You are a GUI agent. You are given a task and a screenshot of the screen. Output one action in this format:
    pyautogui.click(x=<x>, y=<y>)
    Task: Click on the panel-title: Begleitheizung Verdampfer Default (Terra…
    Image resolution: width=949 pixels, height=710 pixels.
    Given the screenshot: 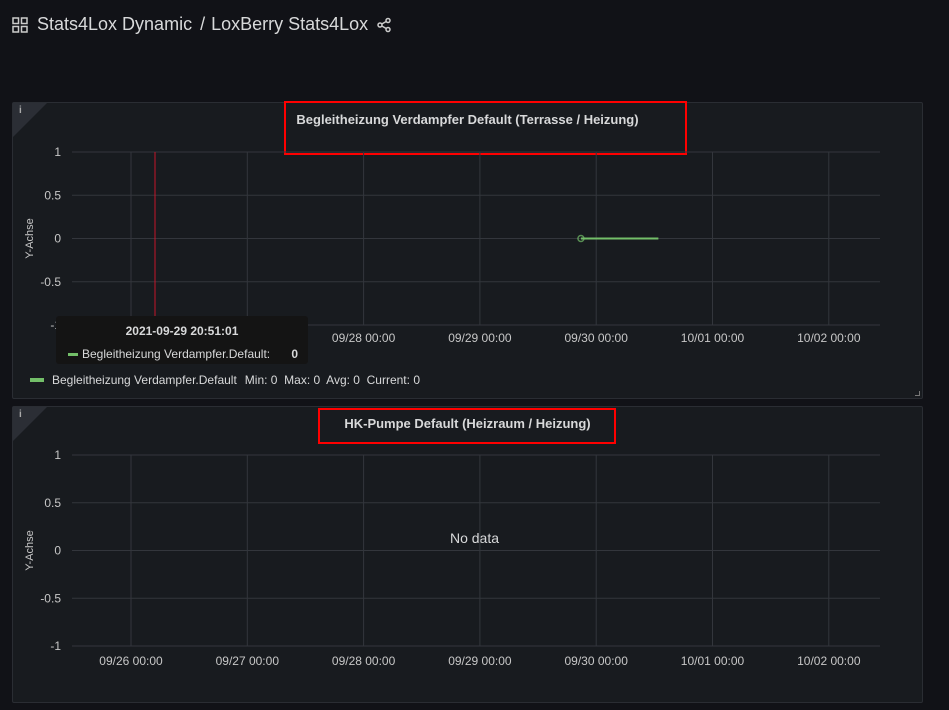 What is the action you would take?
    pyautogui.click(x=467, y=119)
    